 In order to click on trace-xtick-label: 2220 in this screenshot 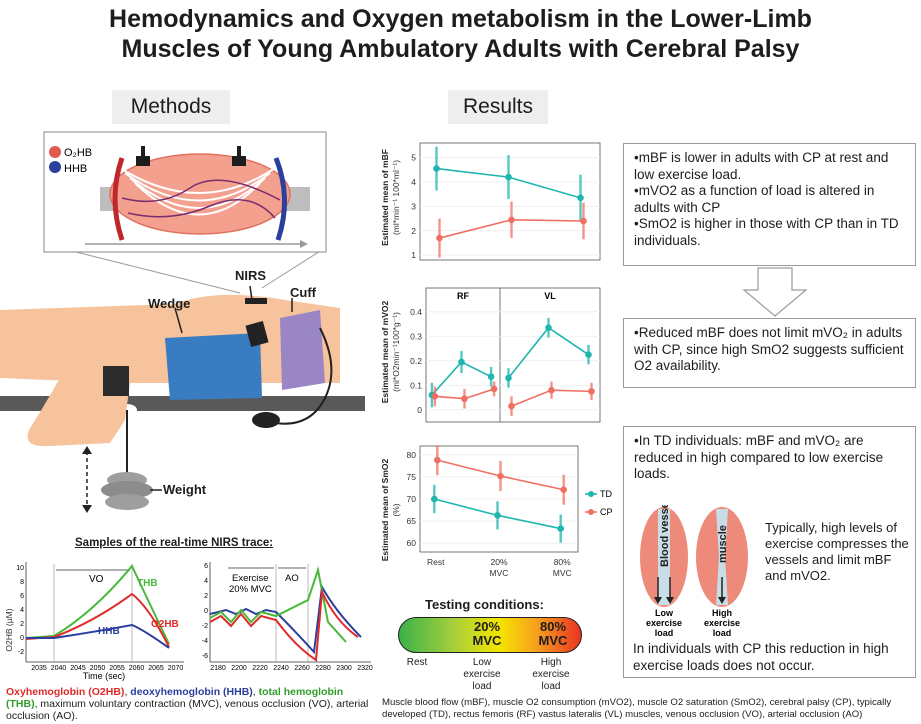, I will do `click(260, 668)`.